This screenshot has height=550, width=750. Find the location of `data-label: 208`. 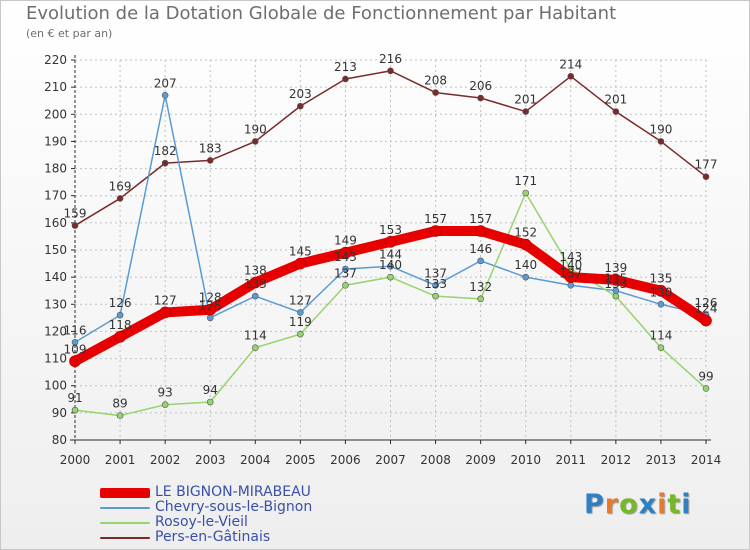

data-label: 208 is located at coordinates (435, 81).